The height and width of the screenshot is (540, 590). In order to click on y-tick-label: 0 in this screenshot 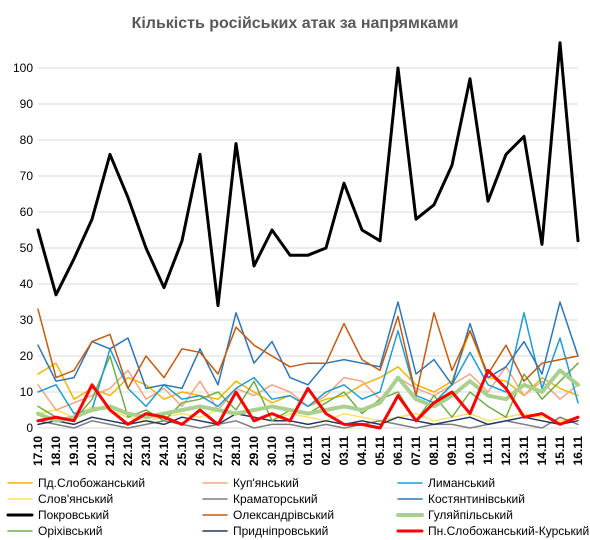, I will do `click(29, 428)`.